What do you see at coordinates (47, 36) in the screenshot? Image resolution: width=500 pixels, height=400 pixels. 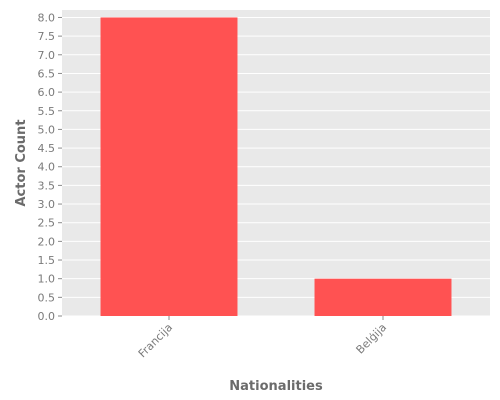 I see `y-tick-label: 7.5` at bounding box center [47, 36].